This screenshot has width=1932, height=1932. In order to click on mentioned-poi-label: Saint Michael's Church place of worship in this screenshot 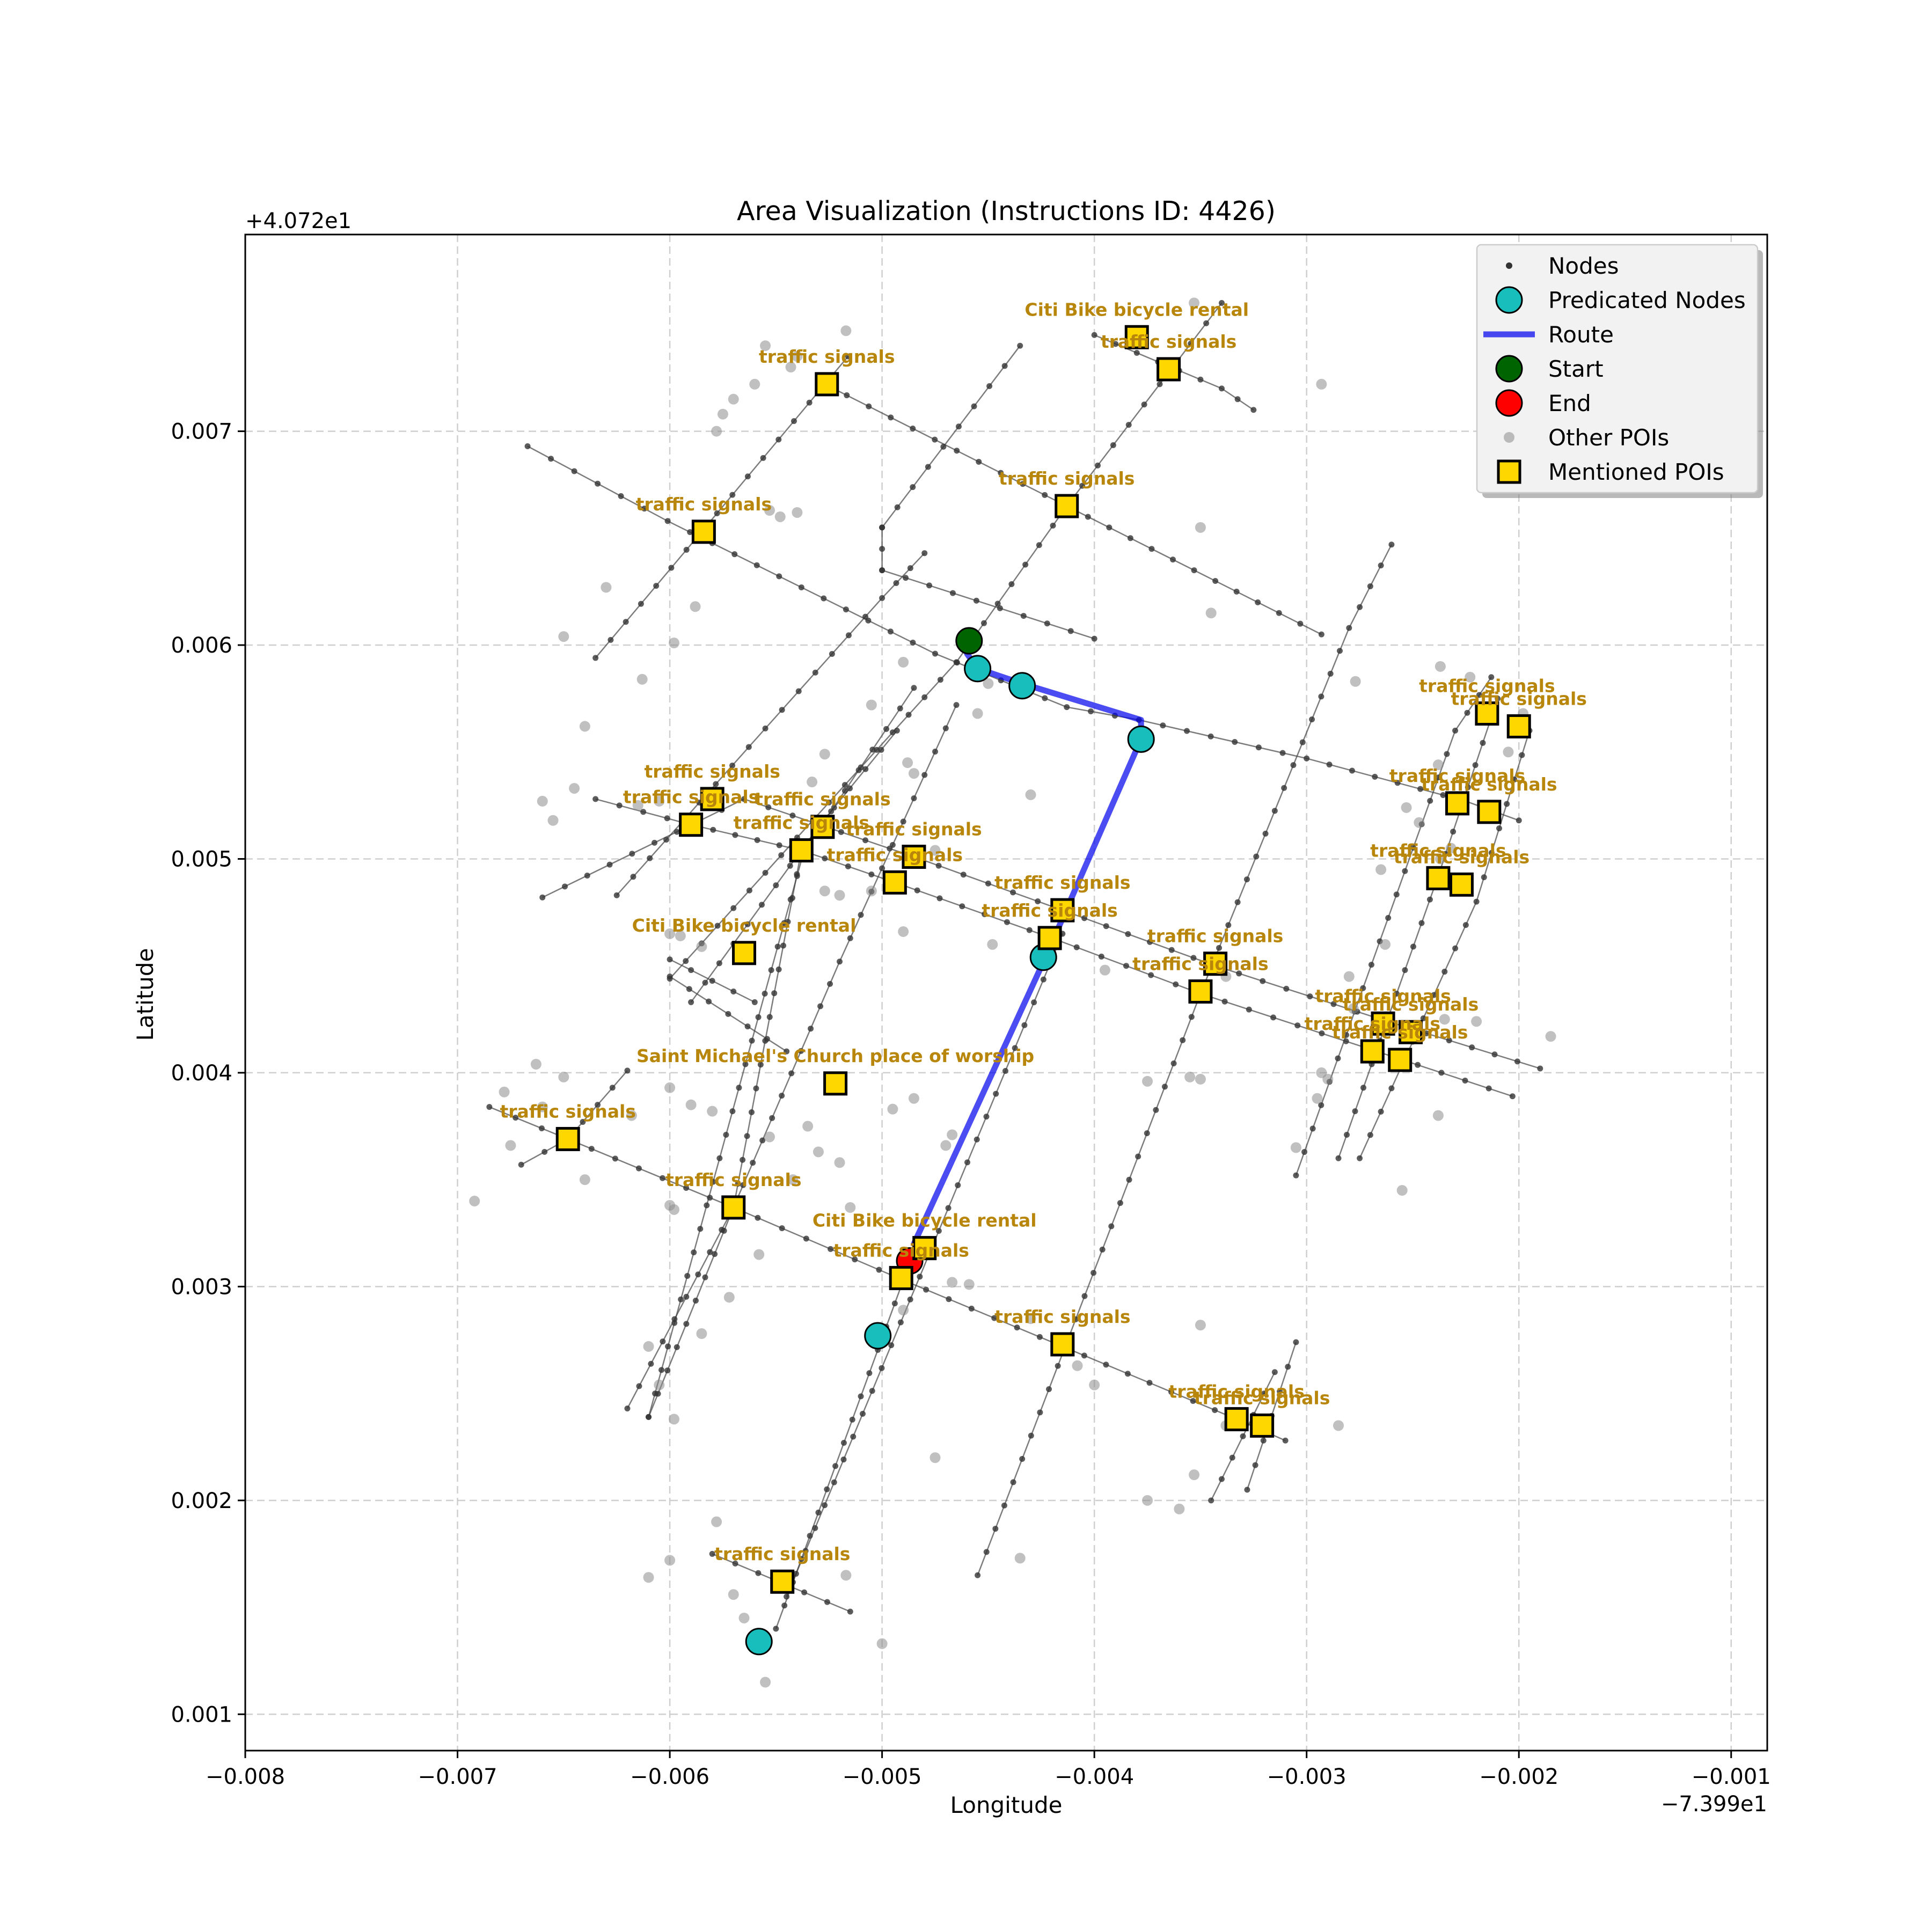, I will do `click(835, 1055)`.